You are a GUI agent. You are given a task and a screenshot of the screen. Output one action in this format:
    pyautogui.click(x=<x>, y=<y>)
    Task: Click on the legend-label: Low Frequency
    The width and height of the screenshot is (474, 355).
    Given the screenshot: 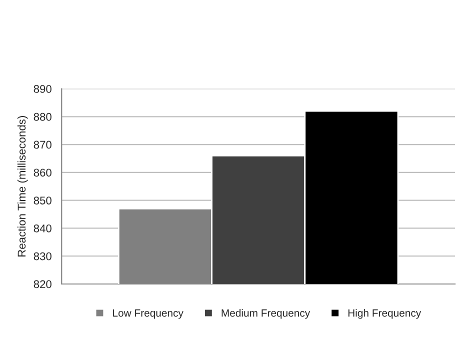 What is the action you would take?
    pyautogui.click(x=148, y=314)
    